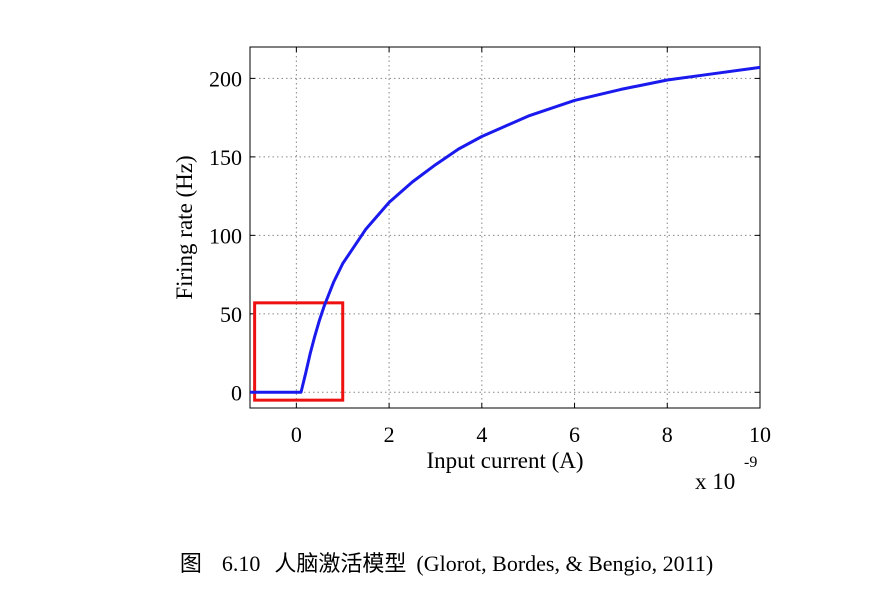 The width and height of the screenshot is (893, 595). Describe the element at coordinates (225, 78) in the screenshot. I see `y-tick-label: 200` at that location.